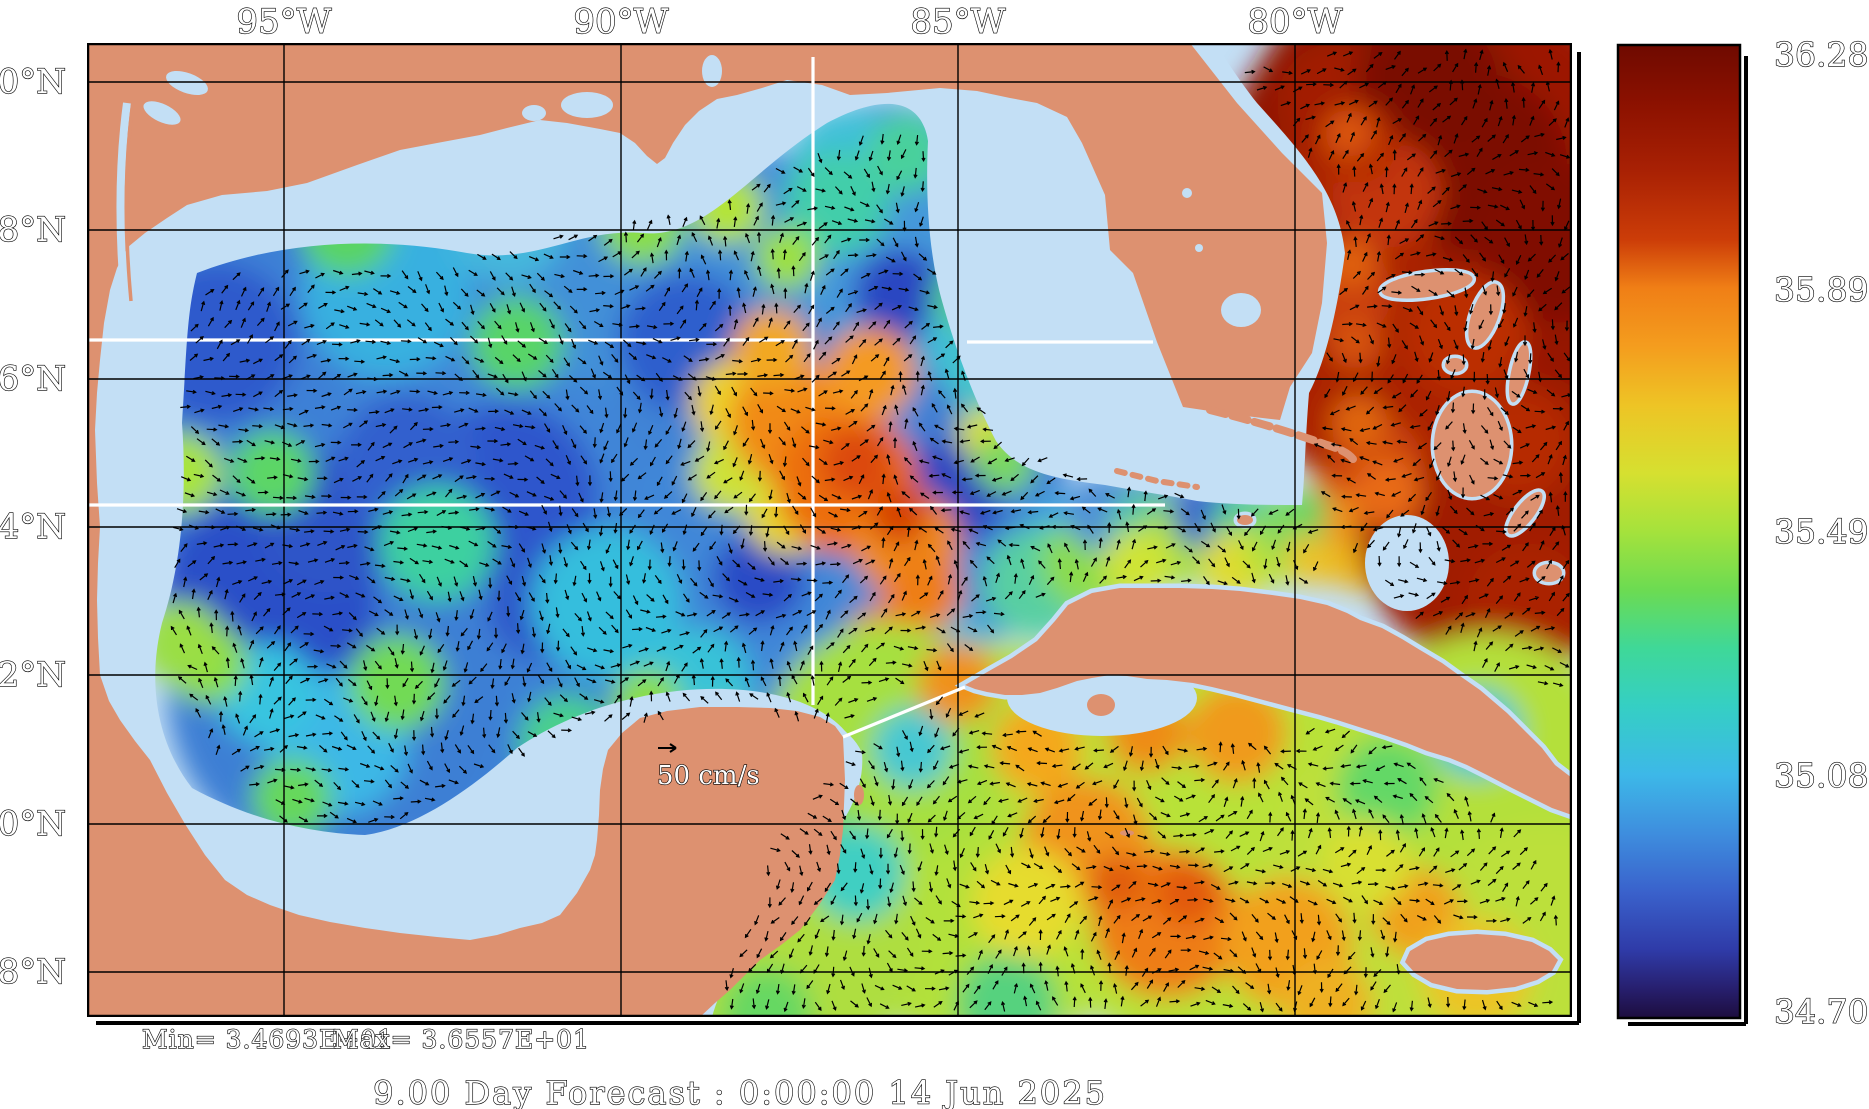 The width and height of the screenshot is (1869, 1109). Describe the element at coordinates (904, 712) in the screenshot. I see `transect-yucatan-channel` at that location.